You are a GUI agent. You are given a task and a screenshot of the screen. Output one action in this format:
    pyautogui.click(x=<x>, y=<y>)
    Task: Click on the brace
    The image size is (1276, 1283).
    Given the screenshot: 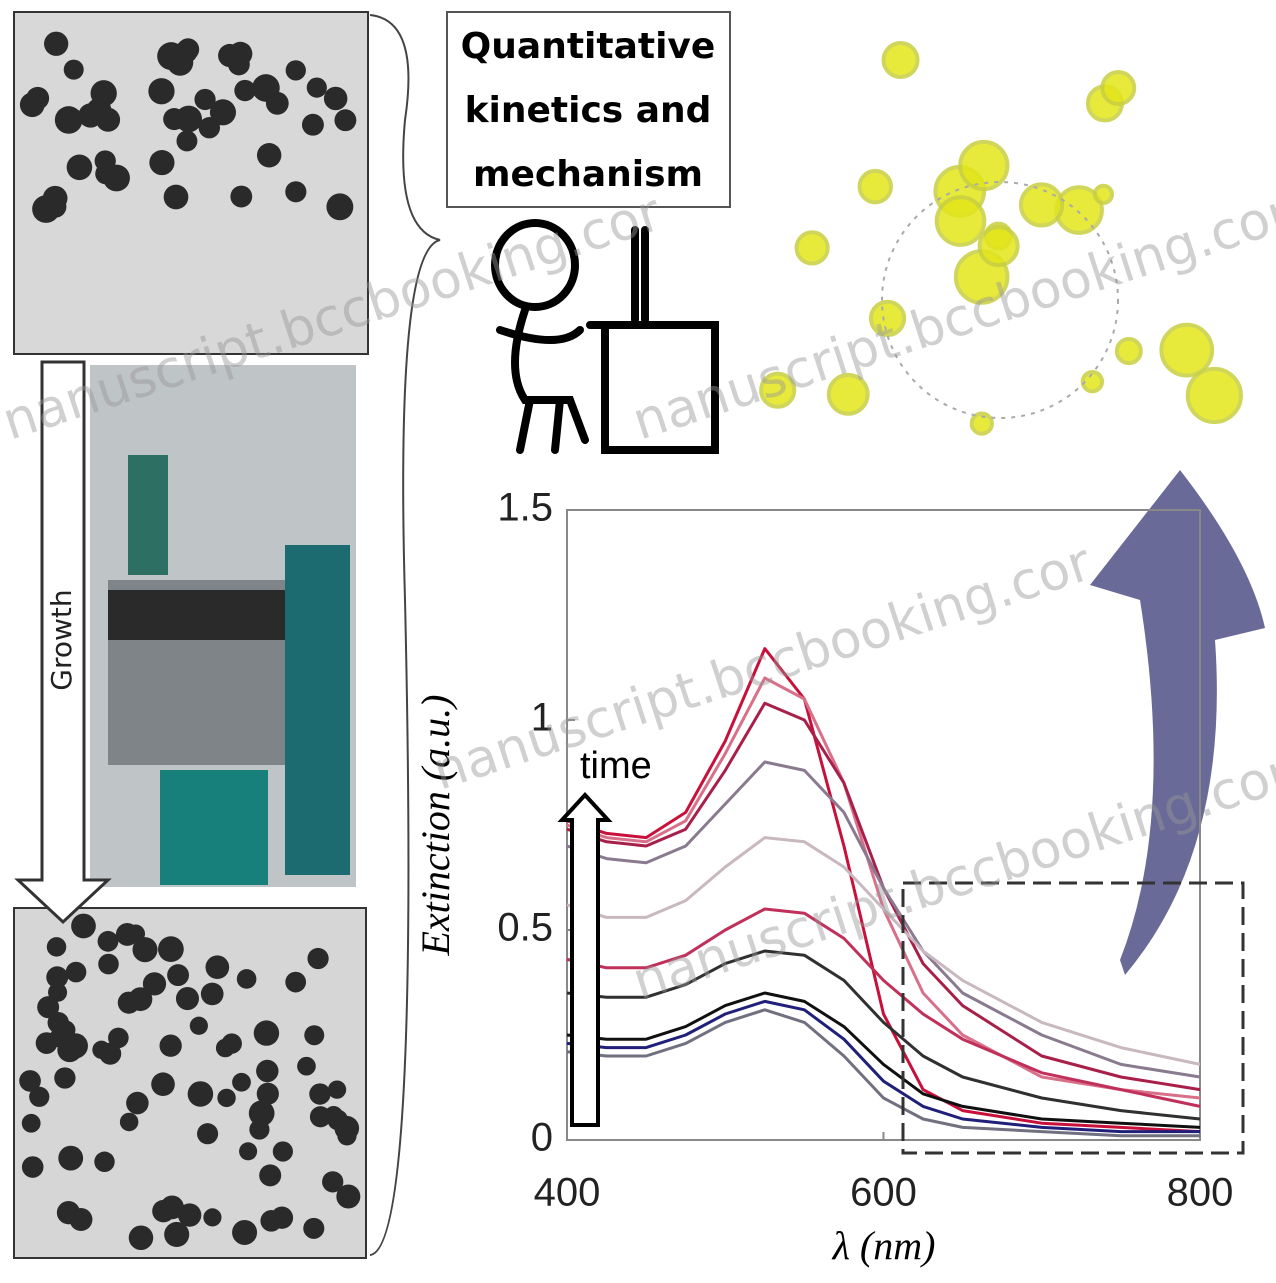 What is the action you would take?
    pyautogui.click(x=405, y=635)
    